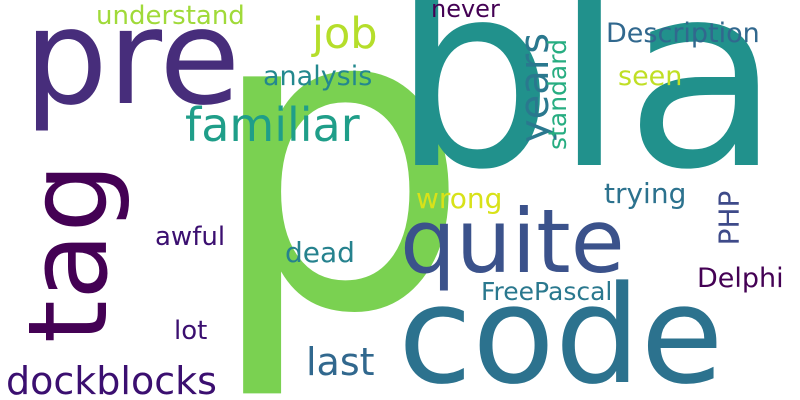 Image resolution: width=800 pixels, height=400 pixels. I want to click on word-freepascal: FreePascal, so click(547, 291).